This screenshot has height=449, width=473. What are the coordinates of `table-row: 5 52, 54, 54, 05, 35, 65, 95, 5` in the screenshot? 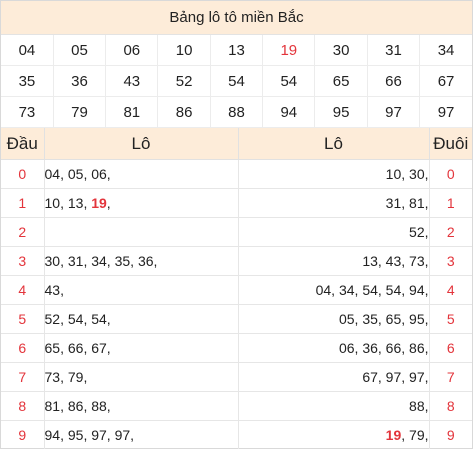 It's located at (236, 319).